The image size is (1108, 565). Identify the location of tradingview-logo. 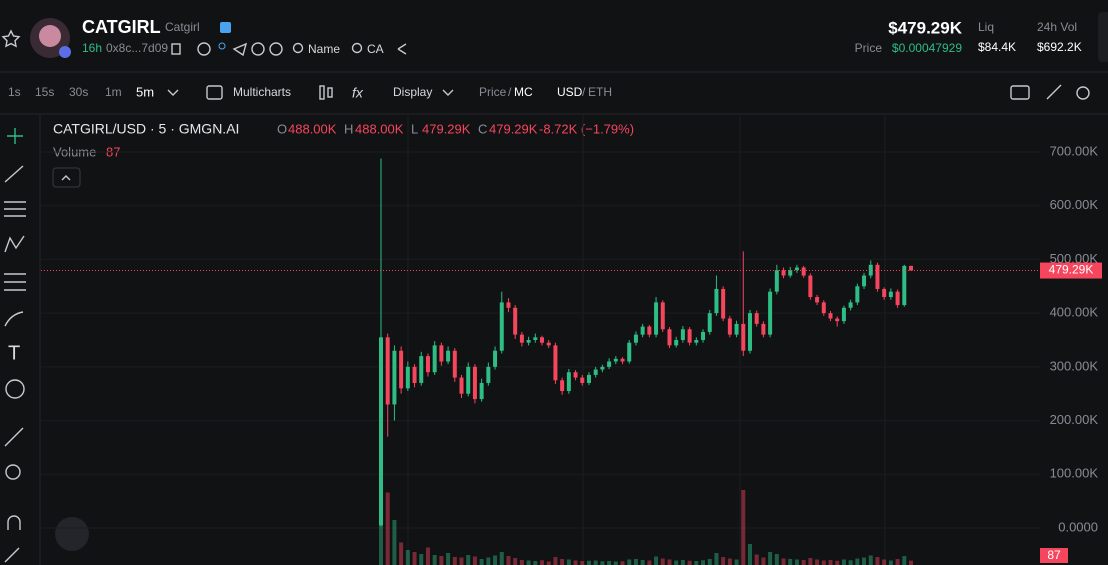
(72, 534).